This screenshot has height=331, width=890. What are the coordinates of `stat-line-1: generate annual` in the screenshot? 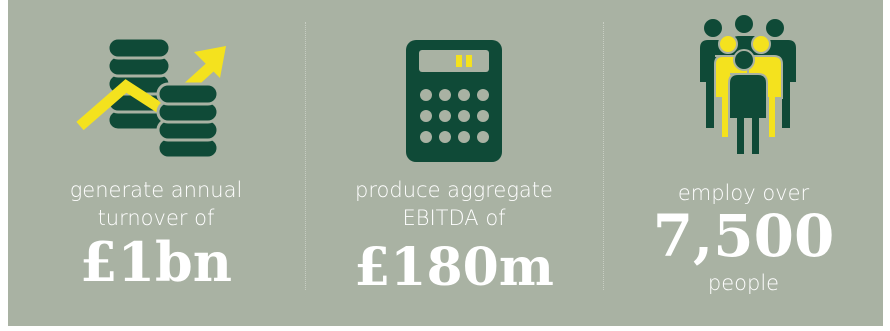 It's located at (156, 190).